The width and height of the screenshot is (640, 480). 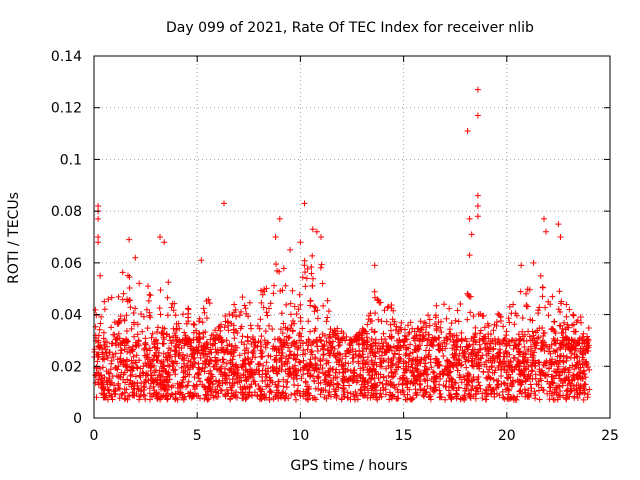 I want to click on y-tick-label: 0.02, so click(x=66, y=367).